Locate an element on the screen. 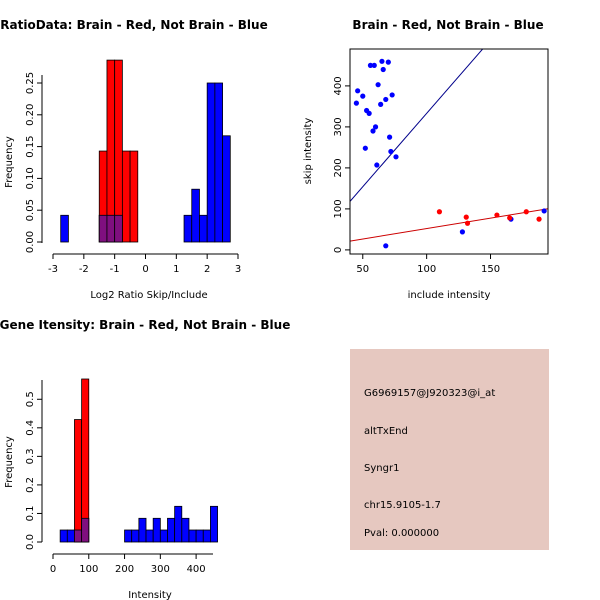  x-tick-label: 400 is located at coordinates (196, 569).